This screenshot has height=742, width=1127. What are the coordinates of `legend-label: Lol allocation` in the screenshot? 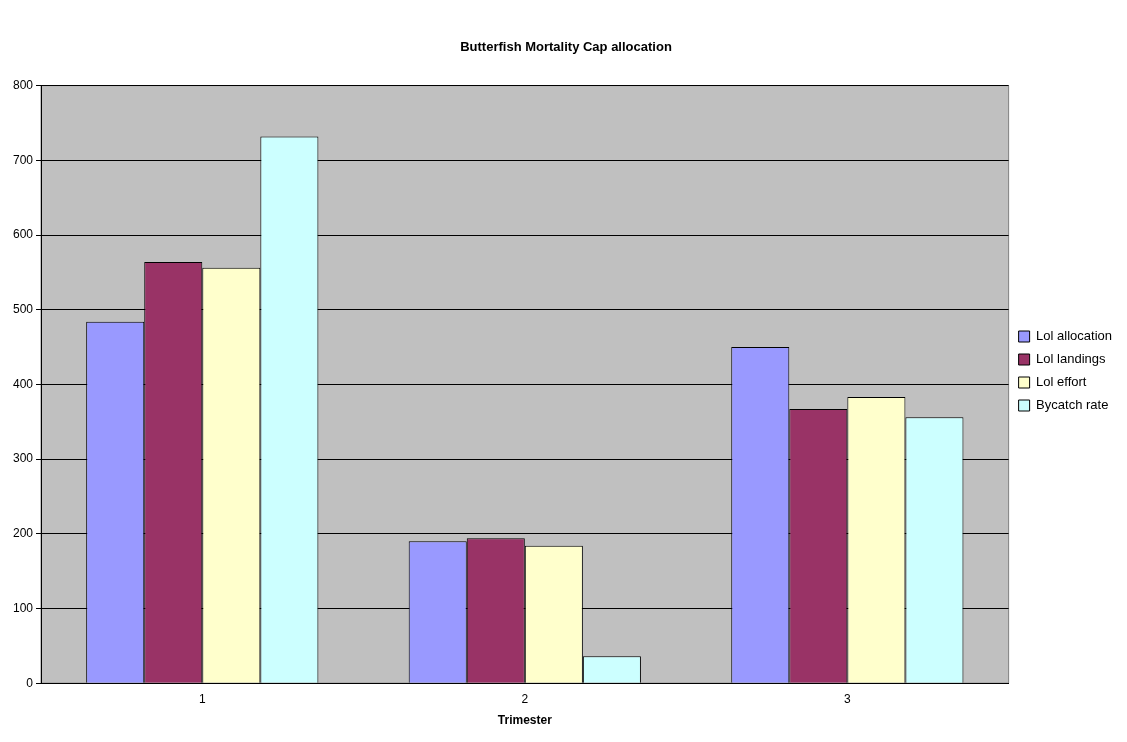 It's located at (1074, 336).